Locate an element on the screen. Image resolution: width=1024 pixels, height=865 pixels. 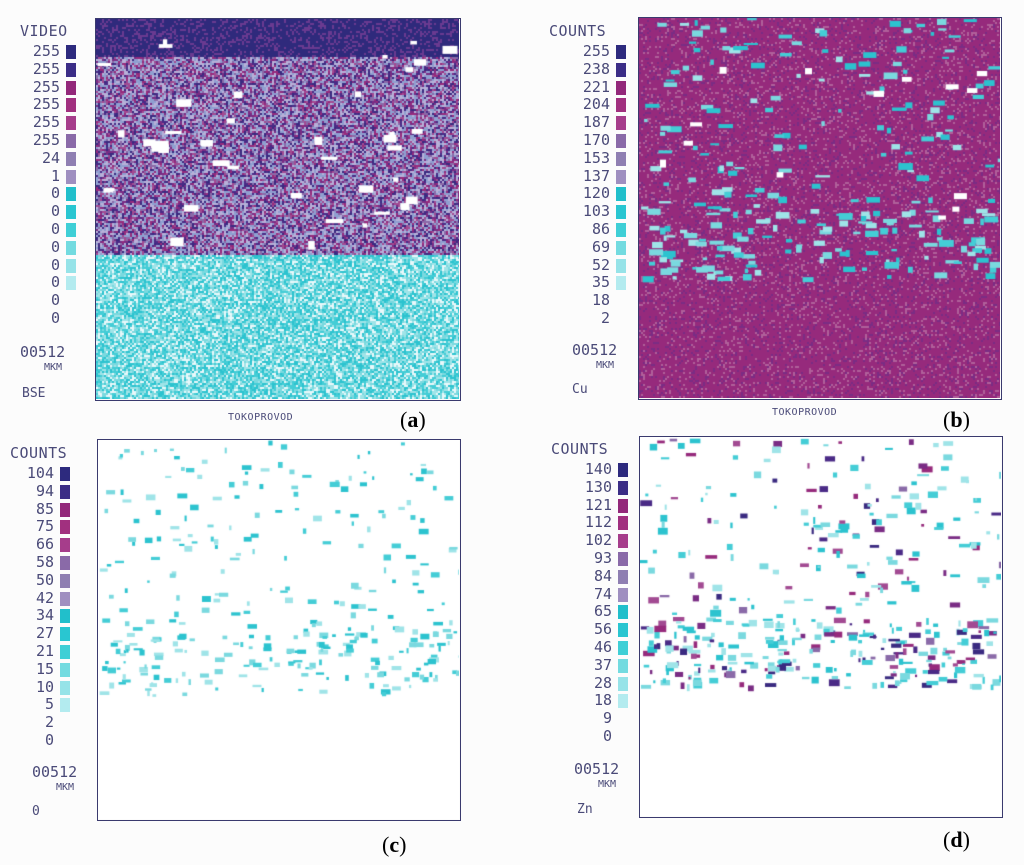
scale-value: 9 is located at coordinates (607, 718).